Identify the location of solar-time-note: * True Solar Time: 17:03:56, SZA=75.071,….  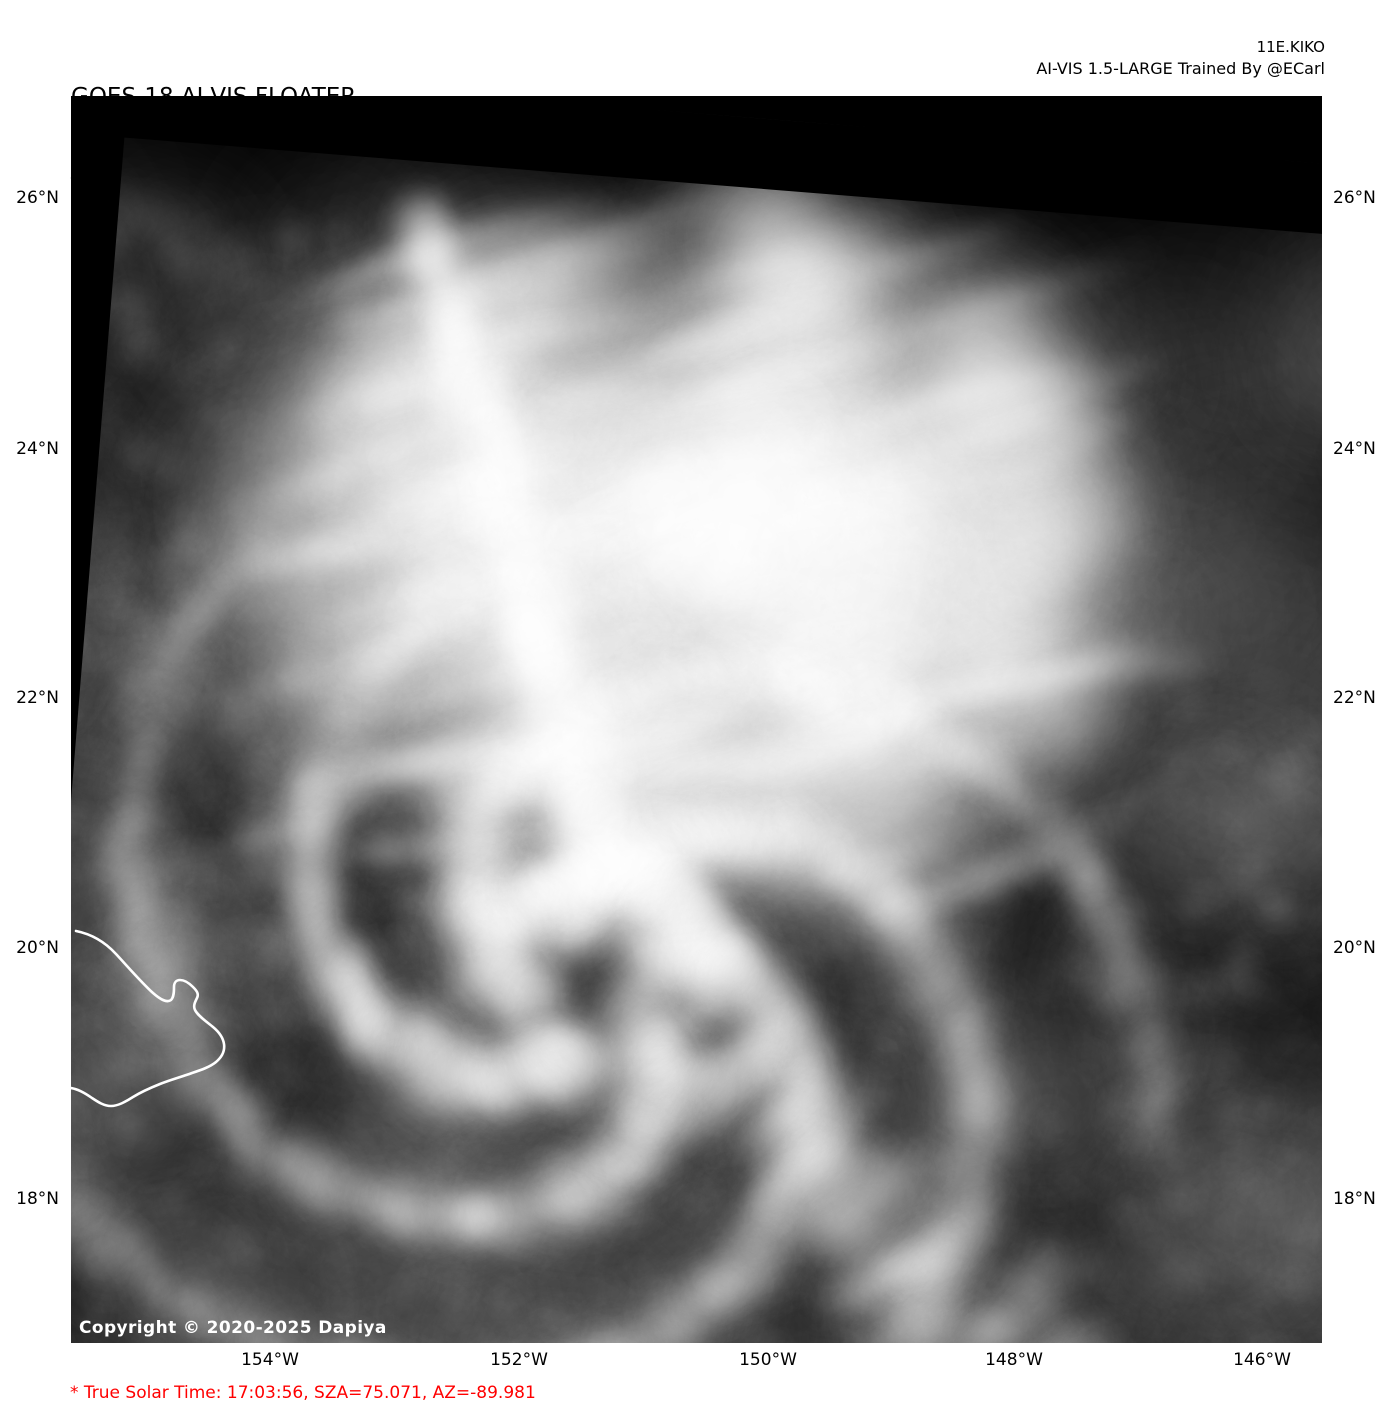
(303, 1393).